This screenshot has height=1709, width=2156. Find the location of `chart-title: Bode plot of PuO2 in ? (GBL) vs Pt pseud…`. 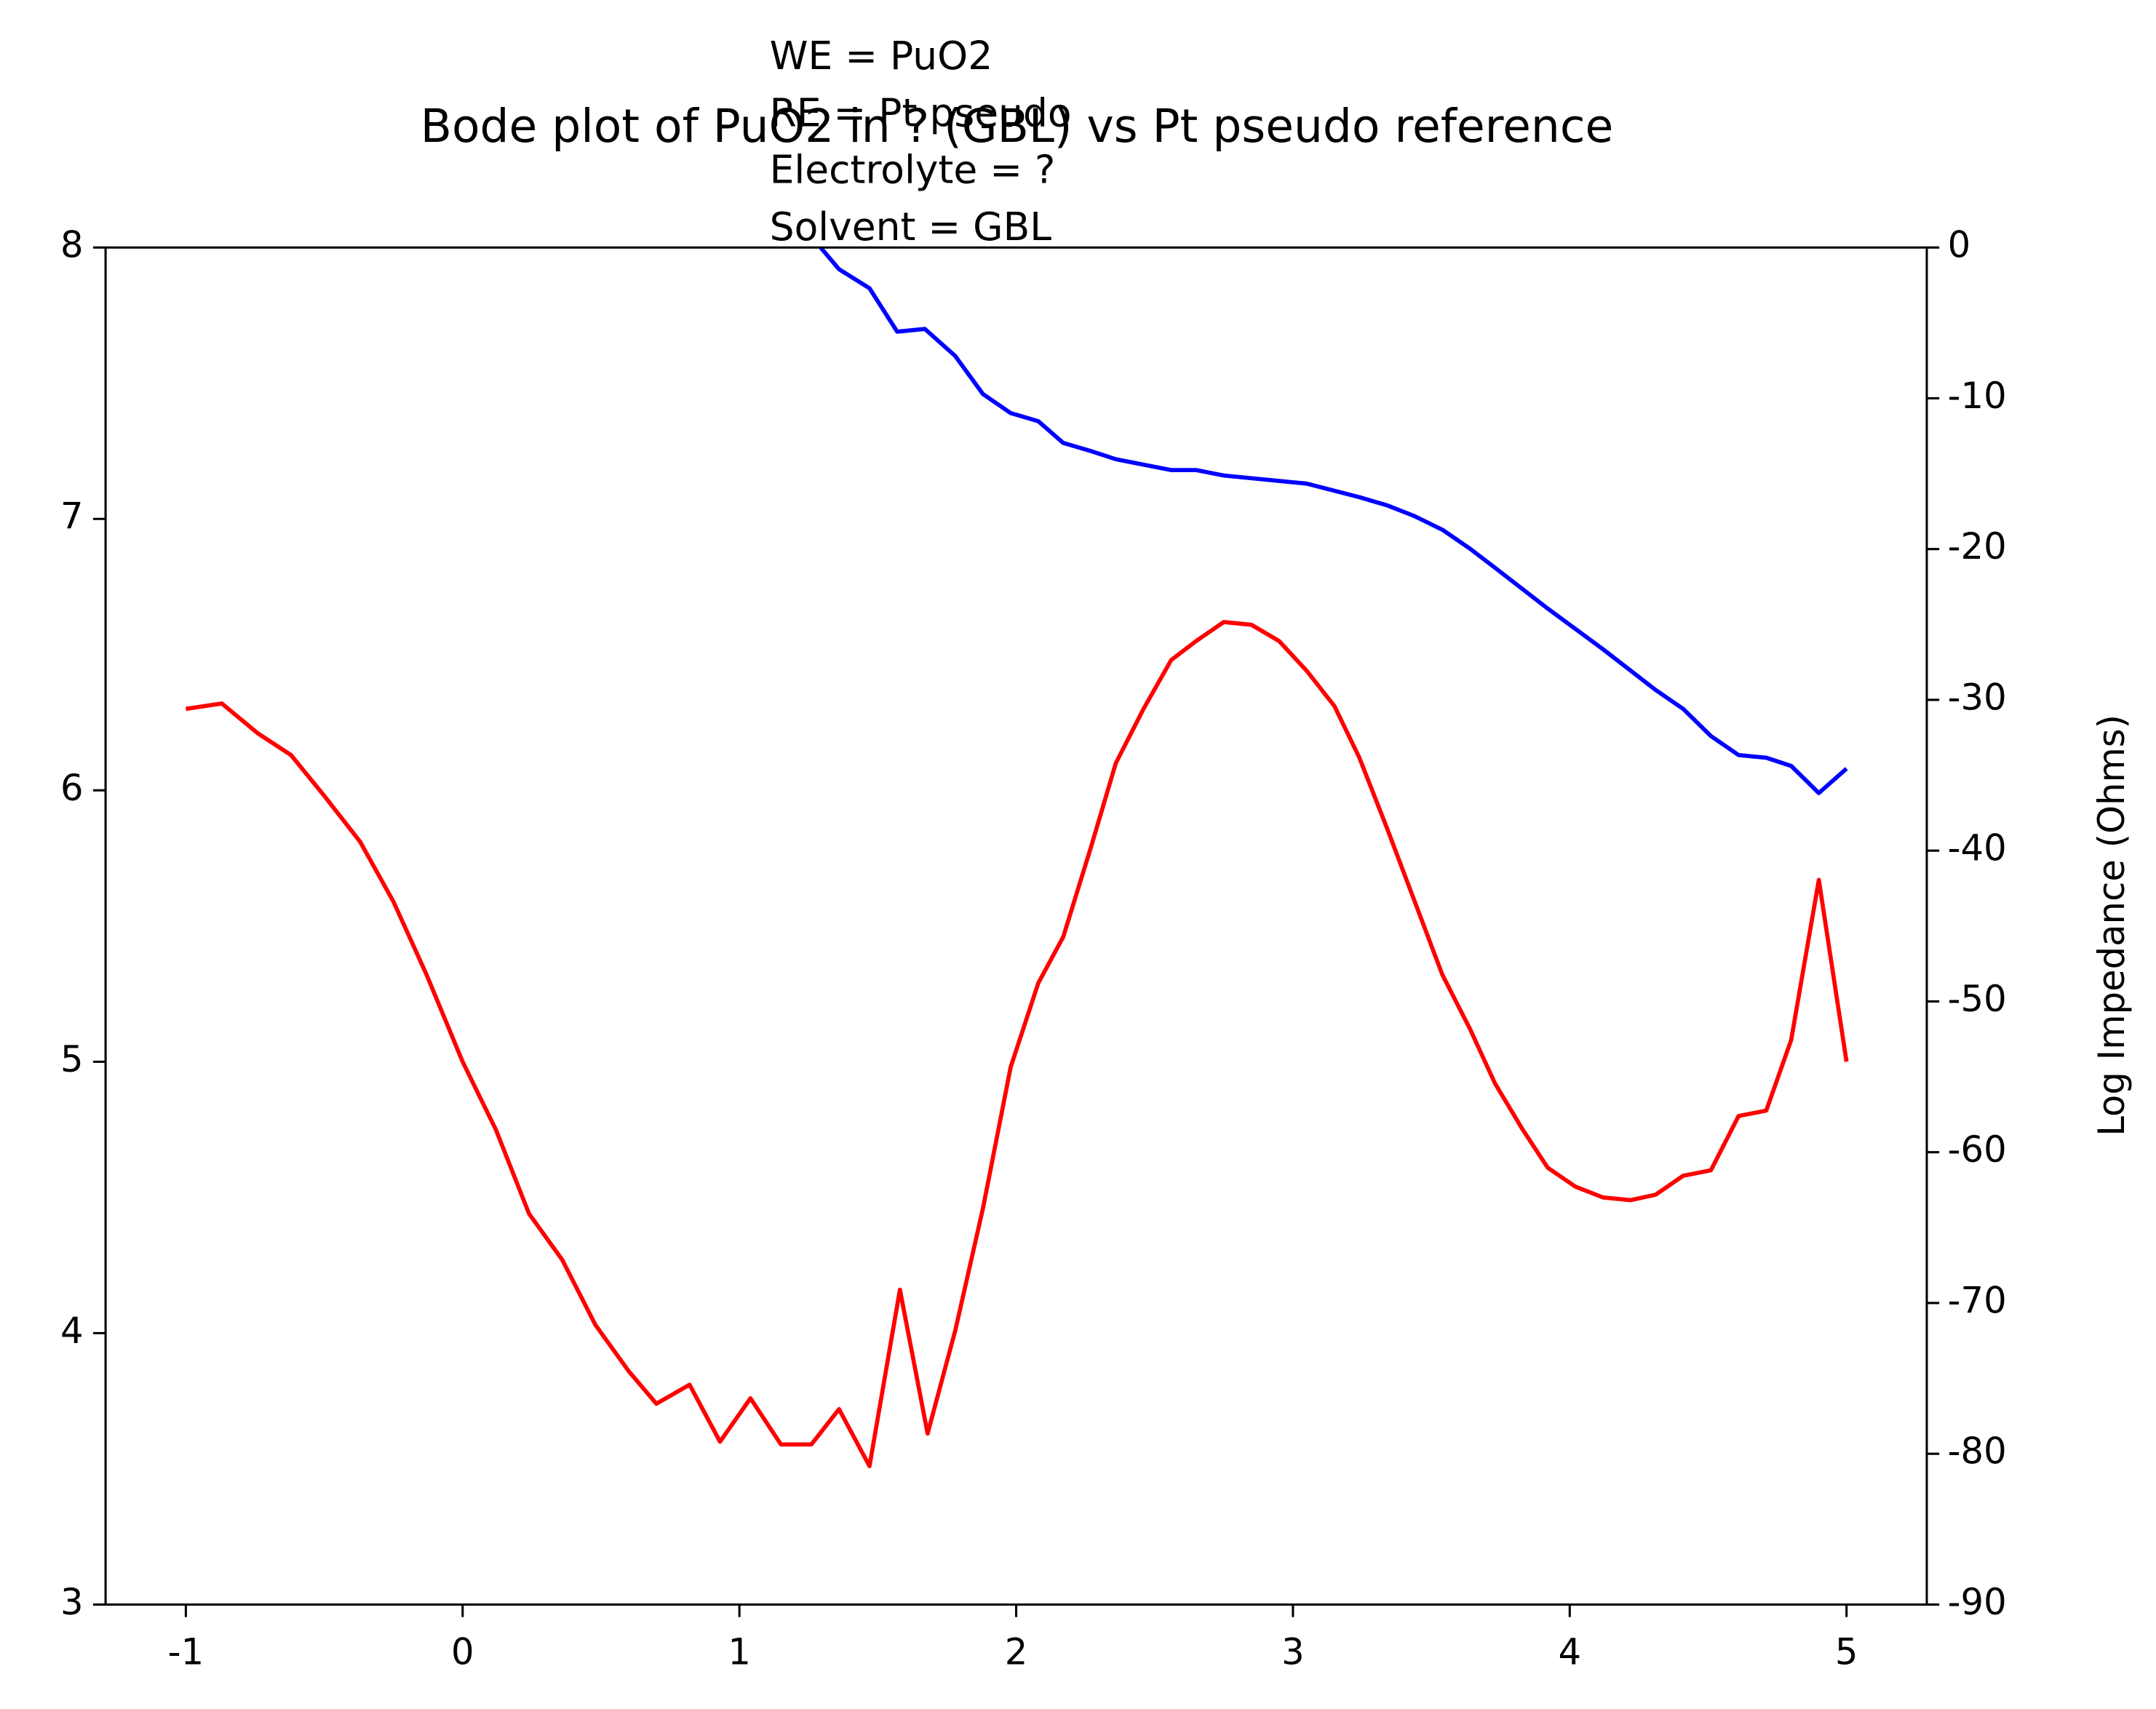

chart-title: Bode plot of PuO2 in ? (GBL) vs Pt pseud… is located at coordinates (1017, 126).